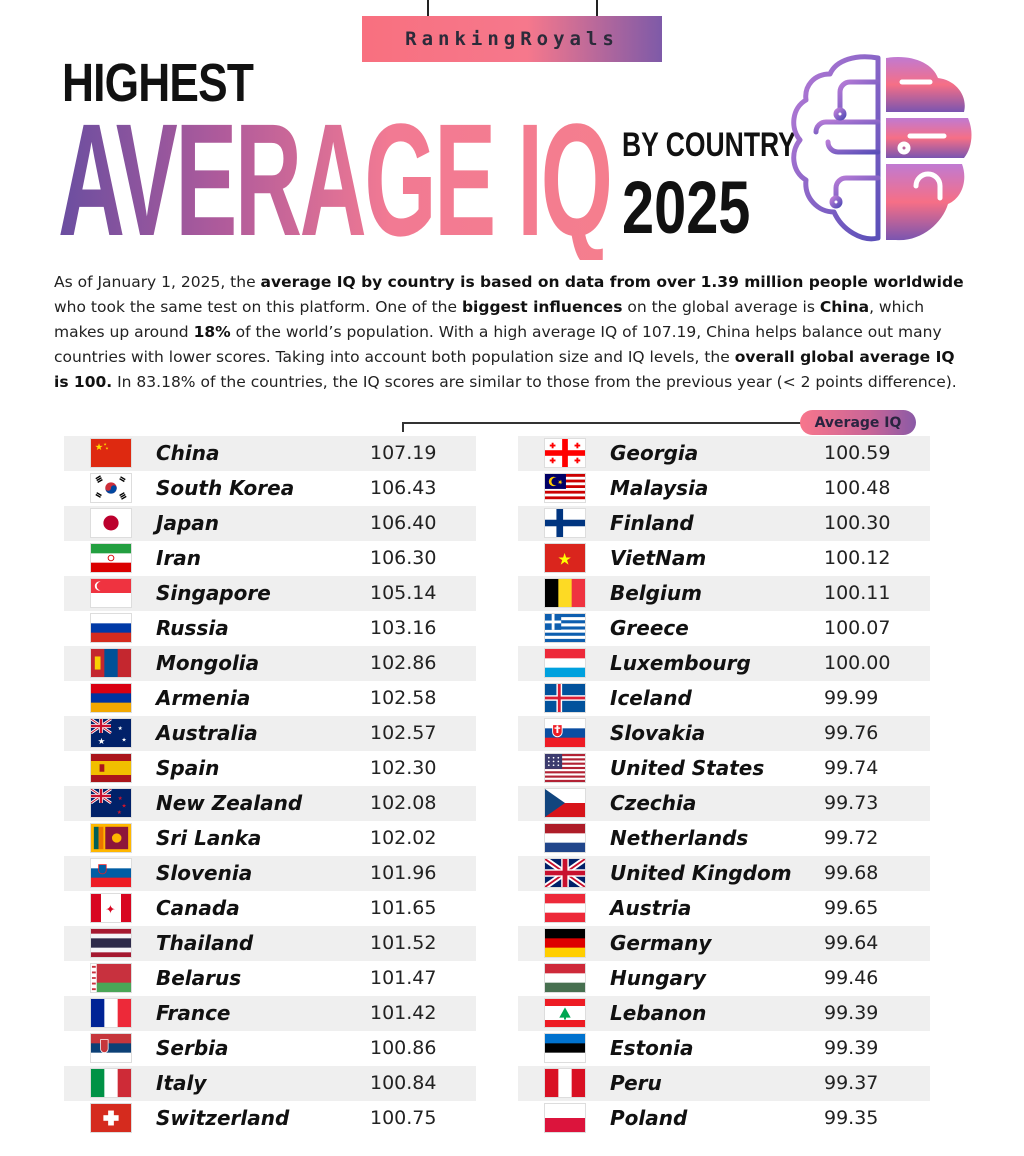  I want to click on table-row: United Kingdom 99.68, so click(724, 873).